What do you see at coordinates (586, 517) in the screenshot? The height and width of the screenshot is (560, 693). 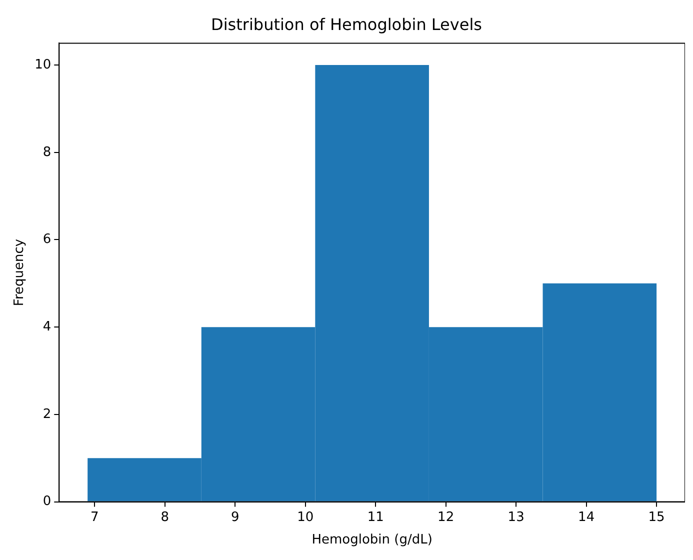 I see `x-tick-label: 14` at bounding box center [586, 517].